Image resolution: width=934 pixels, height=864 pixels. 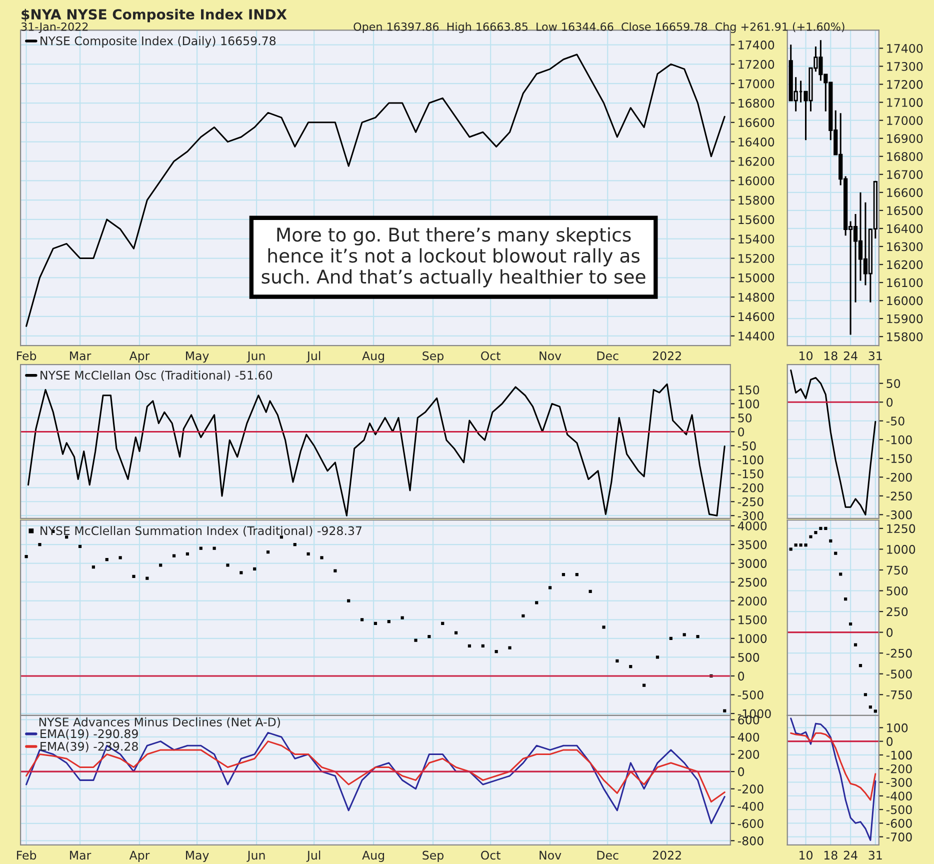 I want to click on y-tick-label: 750, so click(x=897, y=570).